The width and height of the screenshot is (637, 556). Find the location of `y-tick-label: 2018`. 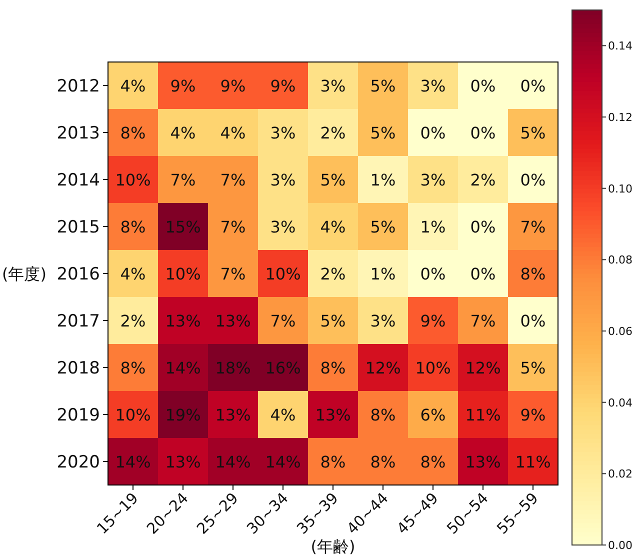

y-tick-label: 2018 is located at coordinates (78, 368).